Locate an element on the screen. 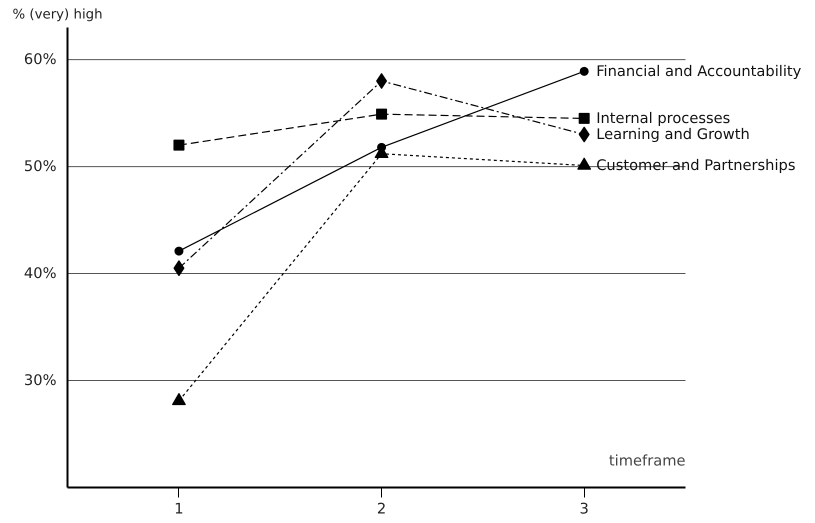  series-label: Learning and Growth is located at coordinates (673, 134).